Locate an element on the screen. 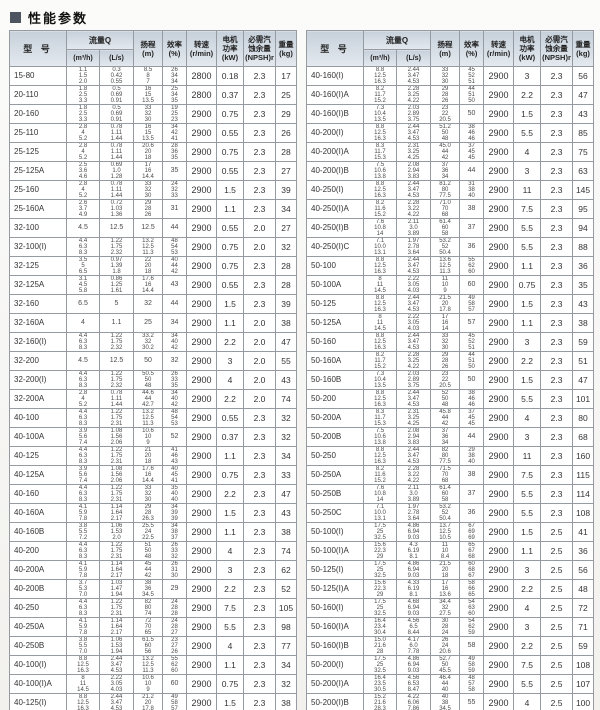 The image size is (600, 710). cell-efficiency: 34 38 37 is located at coordinates (175, 532).